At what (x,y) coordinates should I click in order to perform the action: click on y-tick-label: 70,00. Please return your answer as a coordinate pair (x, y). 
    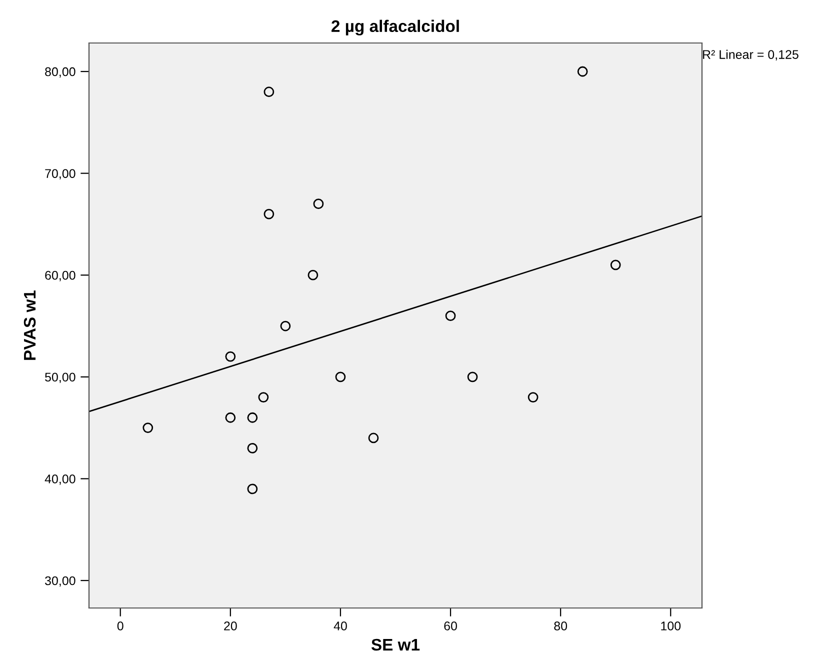
    Looking at the image, I should click on (60, 174).